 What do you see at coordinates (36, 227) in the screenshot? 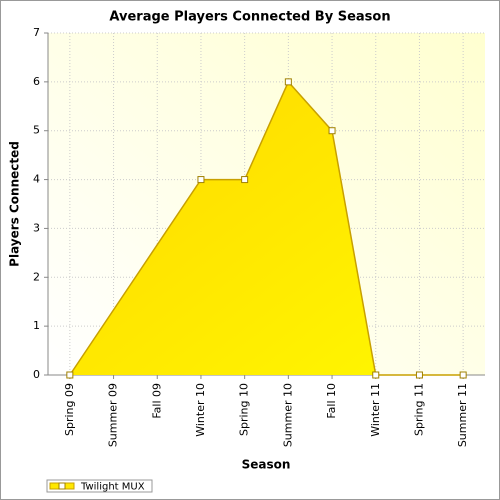
I see `y-tick-label: 3` at bounding box center [36, 227].